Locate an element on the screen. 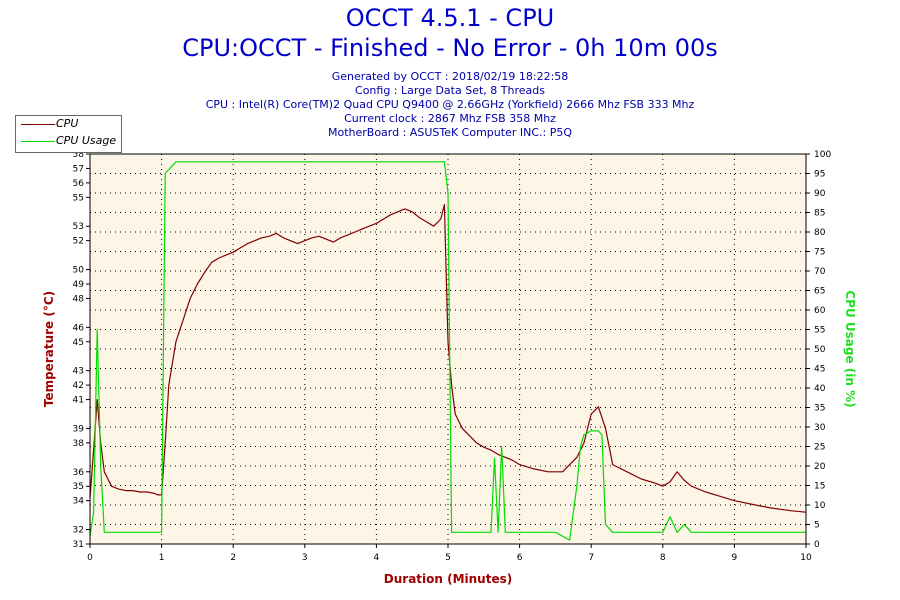 The width and height of the screenshot is (900, 600). legend-swatch-cpu-usage is located at coordinates (38, 141).